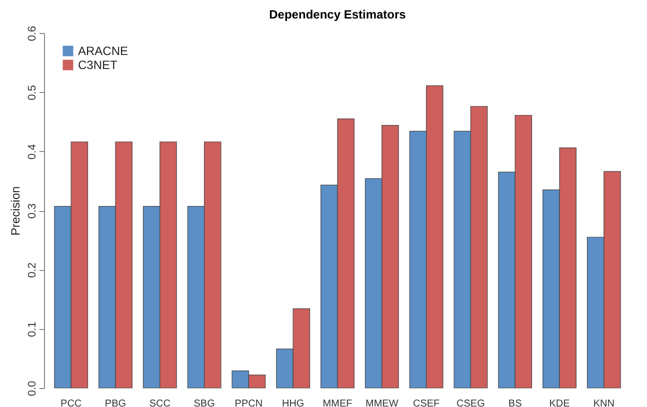 The height and width of the screenshot is (407, 647). Describe the element at coordinates (32, 34) in the screenshot. I see `y-tick-label: 0.6` at that location.